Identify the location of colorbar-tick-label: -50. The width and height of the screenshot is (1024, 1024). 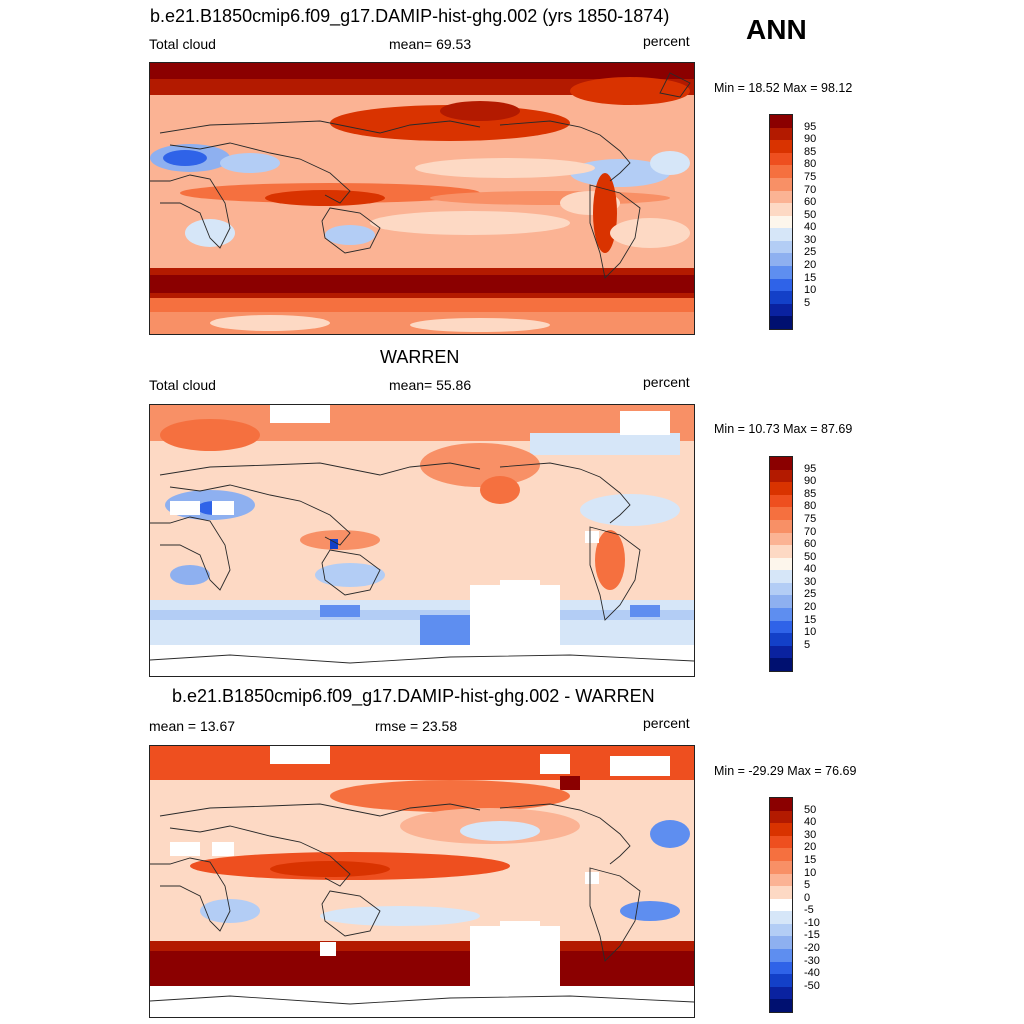
(812, 985).